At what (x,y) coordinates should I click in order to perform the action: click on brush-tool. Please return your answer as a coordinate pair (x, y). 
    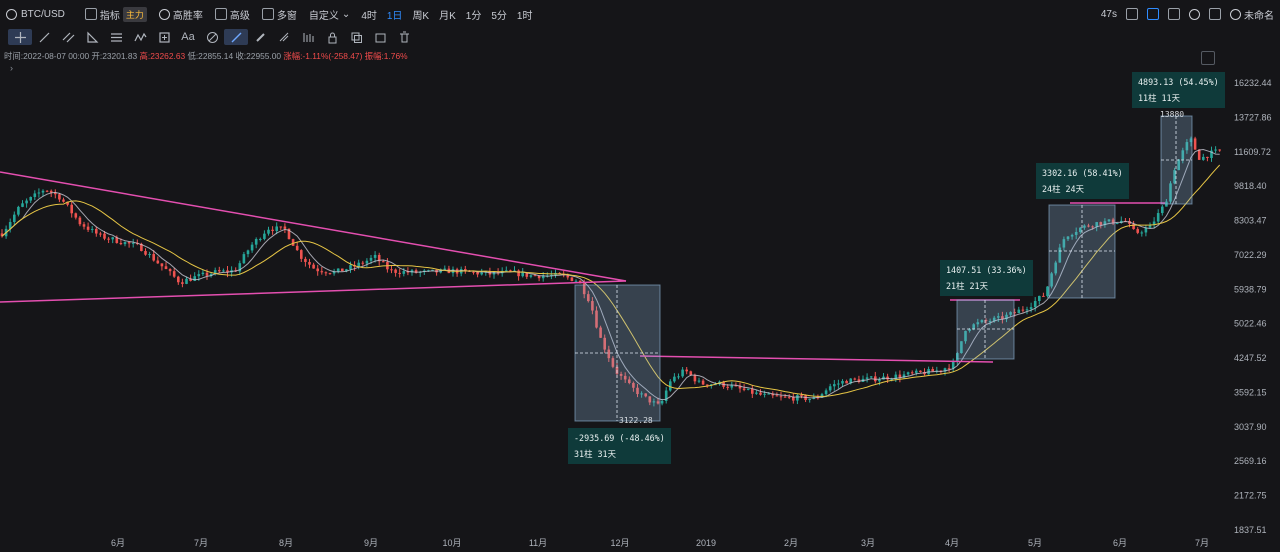
    Looking at the image, I should click on (260, 37).